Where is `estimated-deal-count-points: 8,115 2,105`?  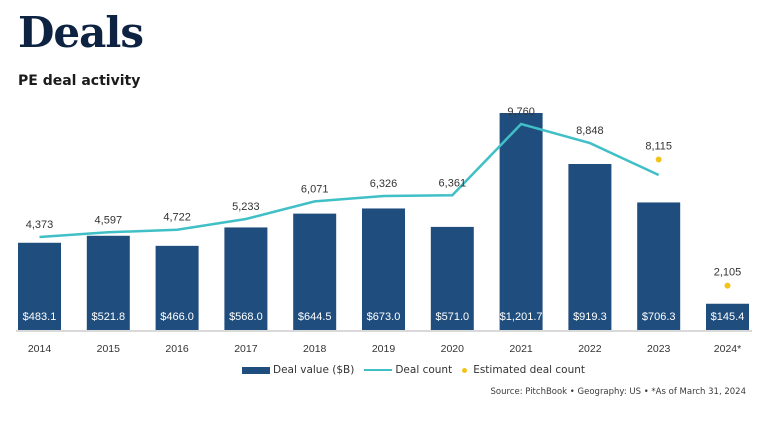 estimated-deal-count-points: 8,115 2,105 is located at coordinates (693, 215).